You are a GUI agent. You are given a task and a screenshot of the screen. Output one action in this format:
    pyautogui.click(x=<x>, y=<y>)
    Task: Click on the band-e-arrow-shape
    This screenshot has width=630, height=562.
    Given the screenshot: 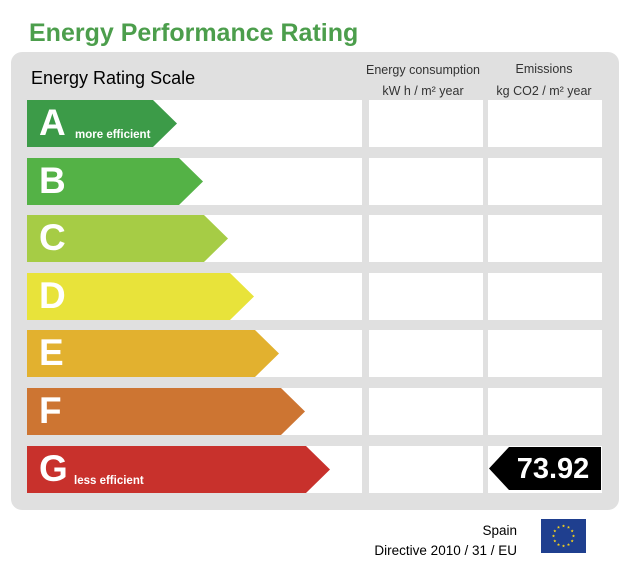 What is the action you would take?
    pyautogui.click(x=153, y=353)
    